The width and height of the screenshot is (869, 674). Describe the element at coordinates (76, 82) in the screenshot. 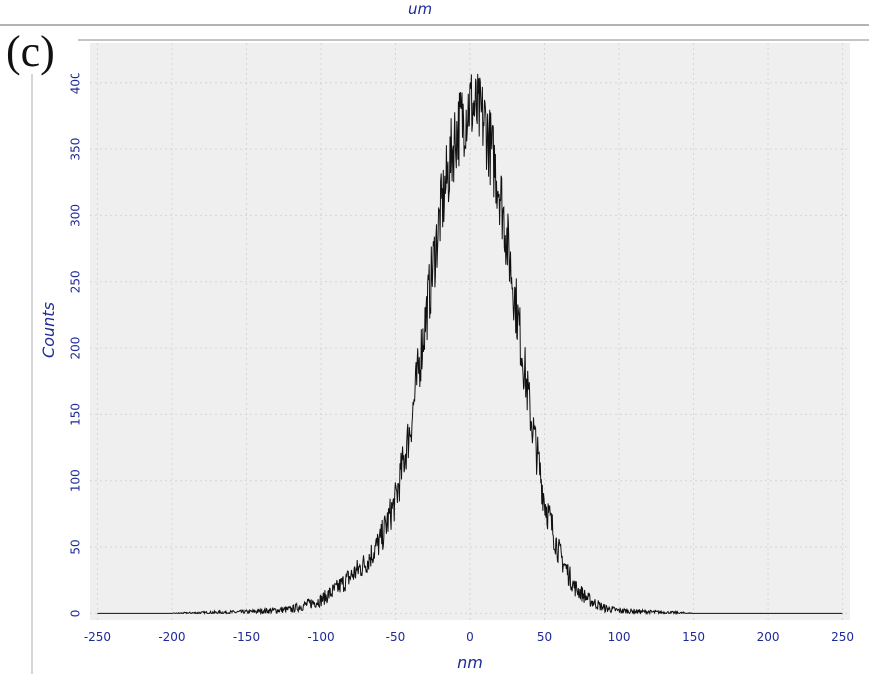

I see `y-tick-label: 400` at that location.